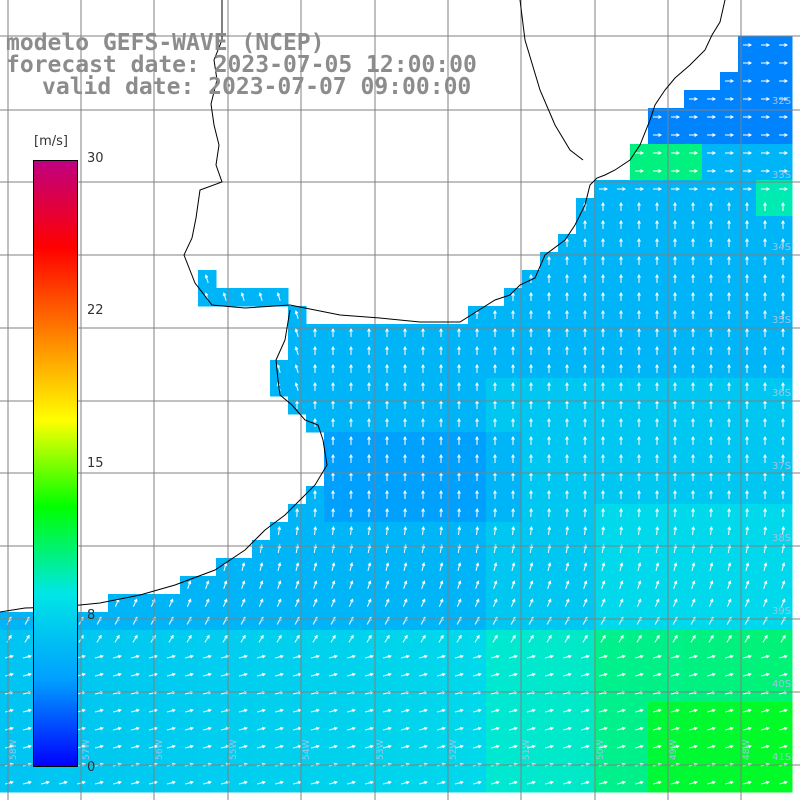 The image size is (800, 800). Describe the element at coordinates (454, 750) in the screenshot. I see `lon-label: 52W` at that location.